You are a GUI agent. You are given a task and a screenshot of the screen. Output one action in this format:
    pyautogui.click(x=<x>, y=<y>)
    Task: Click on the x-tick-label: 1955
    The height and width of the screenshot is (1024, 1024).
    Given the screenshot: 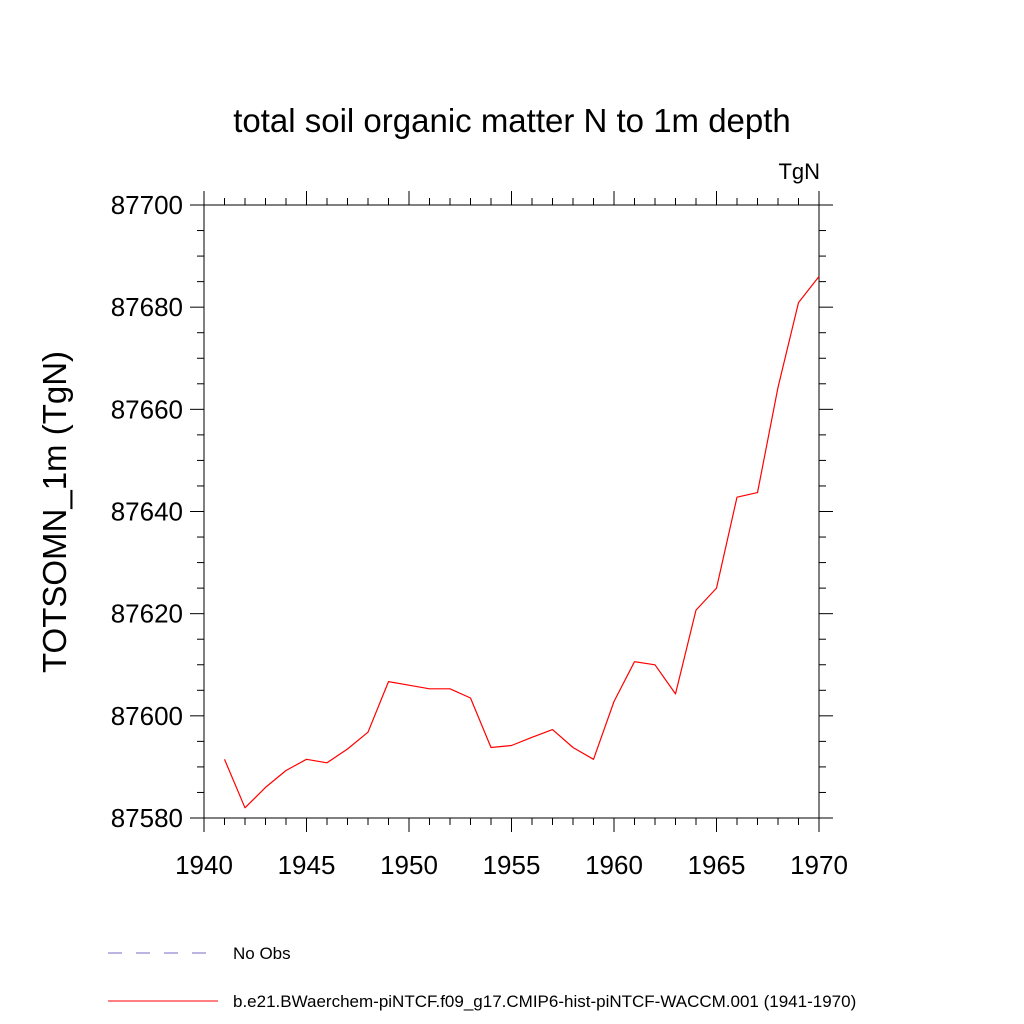 What is the action you would take?
    pyautogui.click(x=512, y=865)
    